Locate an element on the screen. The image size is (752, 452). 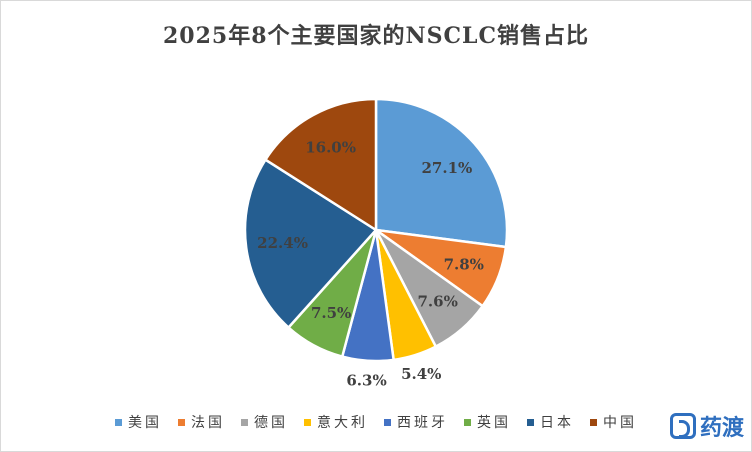
legend-label: 意大利 is located at coordinates (342, 423).